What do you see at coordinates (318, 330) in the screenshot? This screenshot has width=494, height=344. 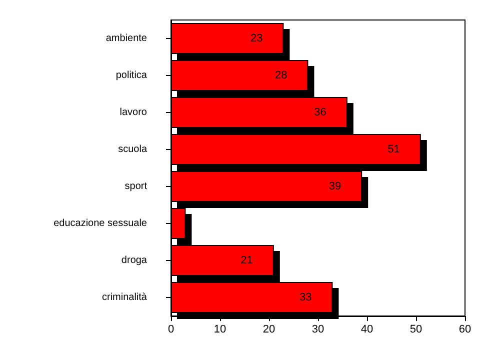 I see `x-tick-label: 30` at bounding box center [318, 330].